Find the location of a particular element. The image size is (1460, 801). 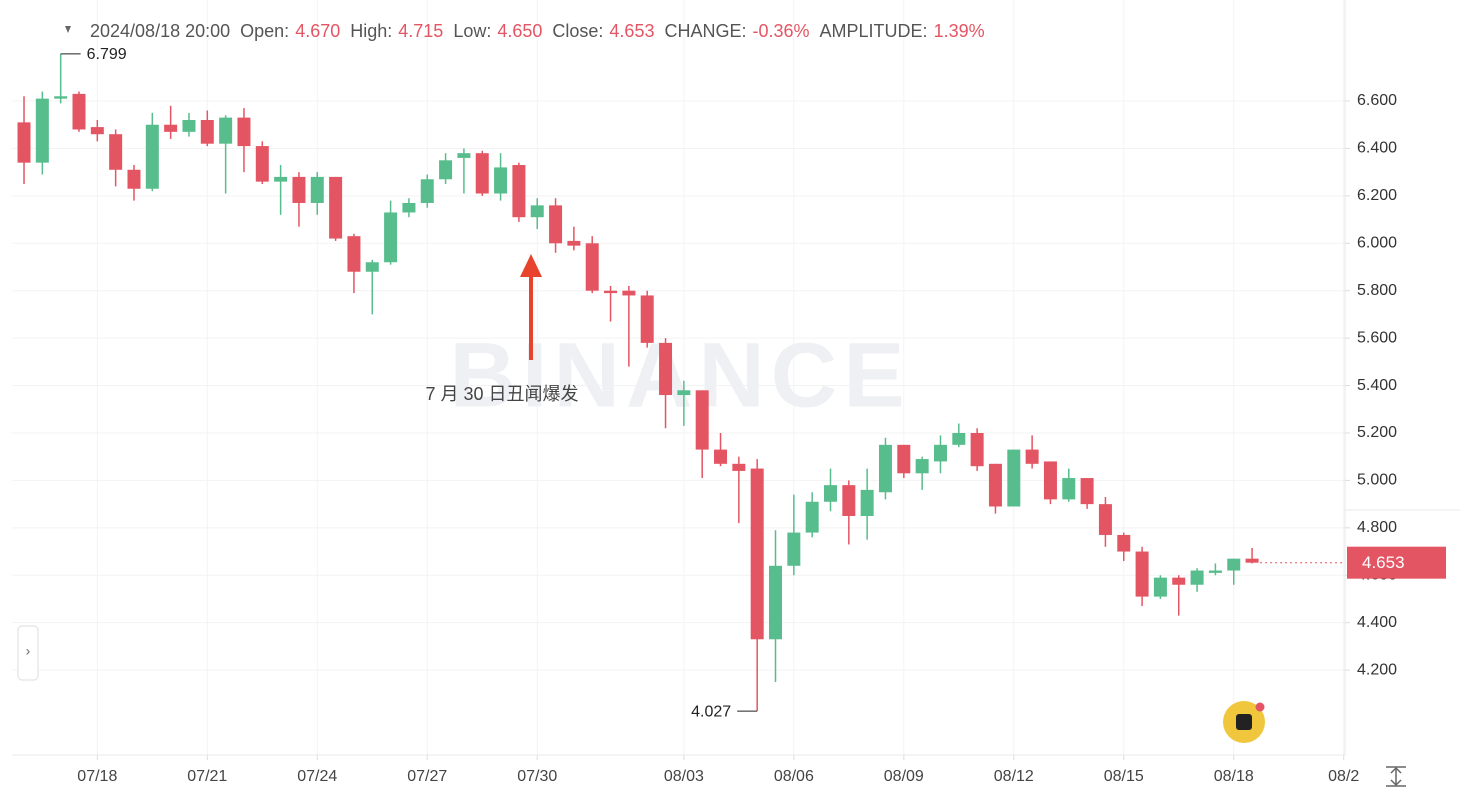

last-price-label: 4.653 is located at coordinates (1383, 562).